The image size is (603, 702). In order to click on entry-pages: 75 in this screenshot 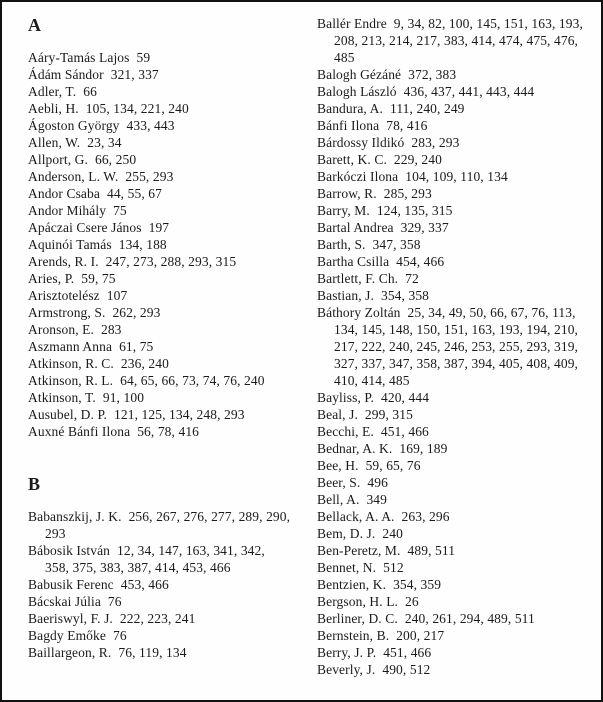, I will do `click(120, 210)`.